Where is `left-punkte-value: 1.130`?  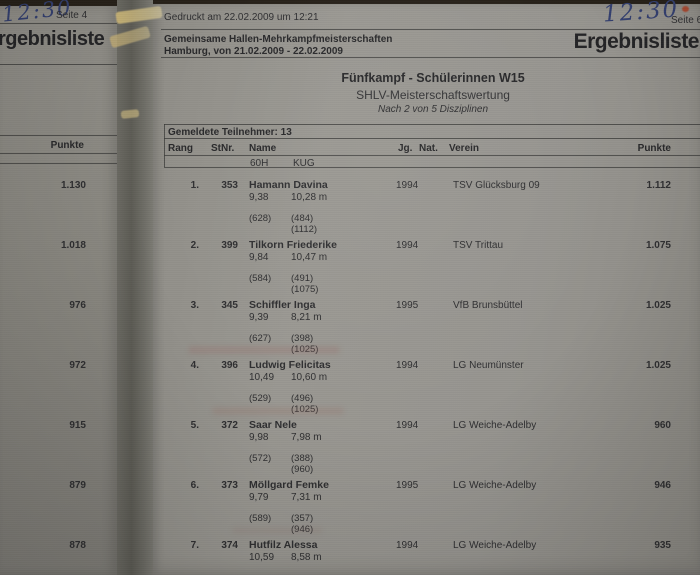
left-punkte-value: 1.130 is located at coordinates (73, 185).